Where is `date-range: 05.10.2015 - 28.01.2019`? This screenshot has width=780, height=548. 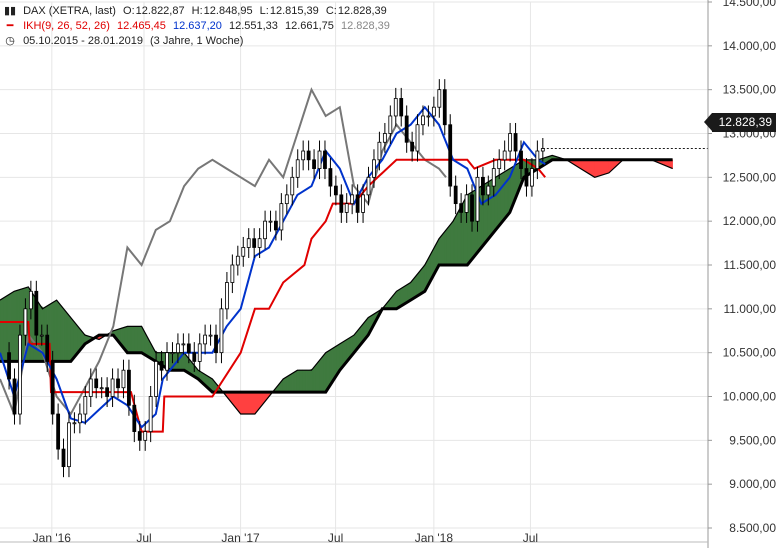
date-range: 05.10.2015 - 28.01.2019 is located at coordinates (83, 41).